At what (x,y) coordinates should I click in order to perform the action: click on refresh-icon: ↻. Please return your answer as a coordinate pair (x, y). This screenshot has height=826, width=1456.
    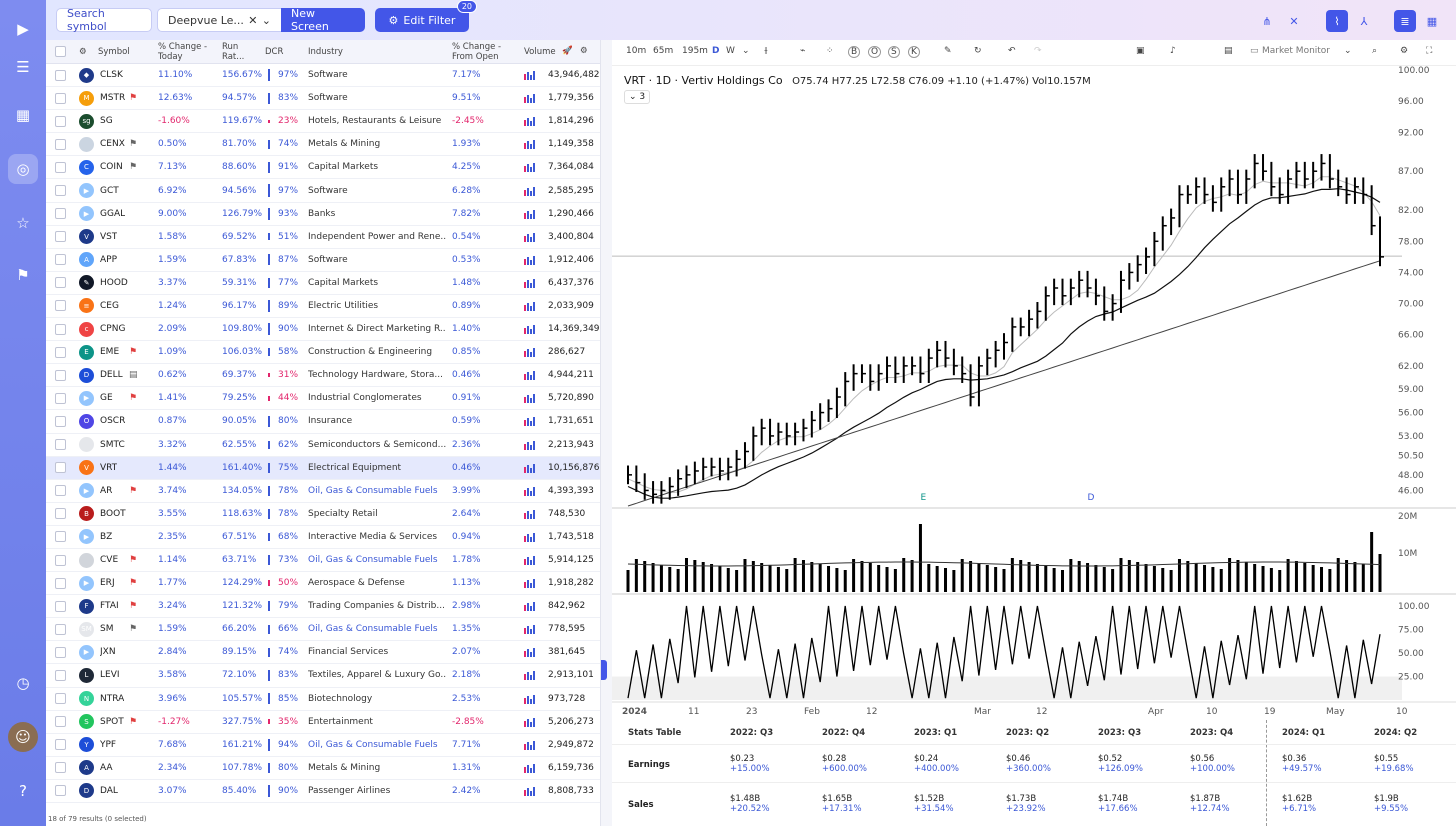
    Looking at the image, I should click on (978, 51).